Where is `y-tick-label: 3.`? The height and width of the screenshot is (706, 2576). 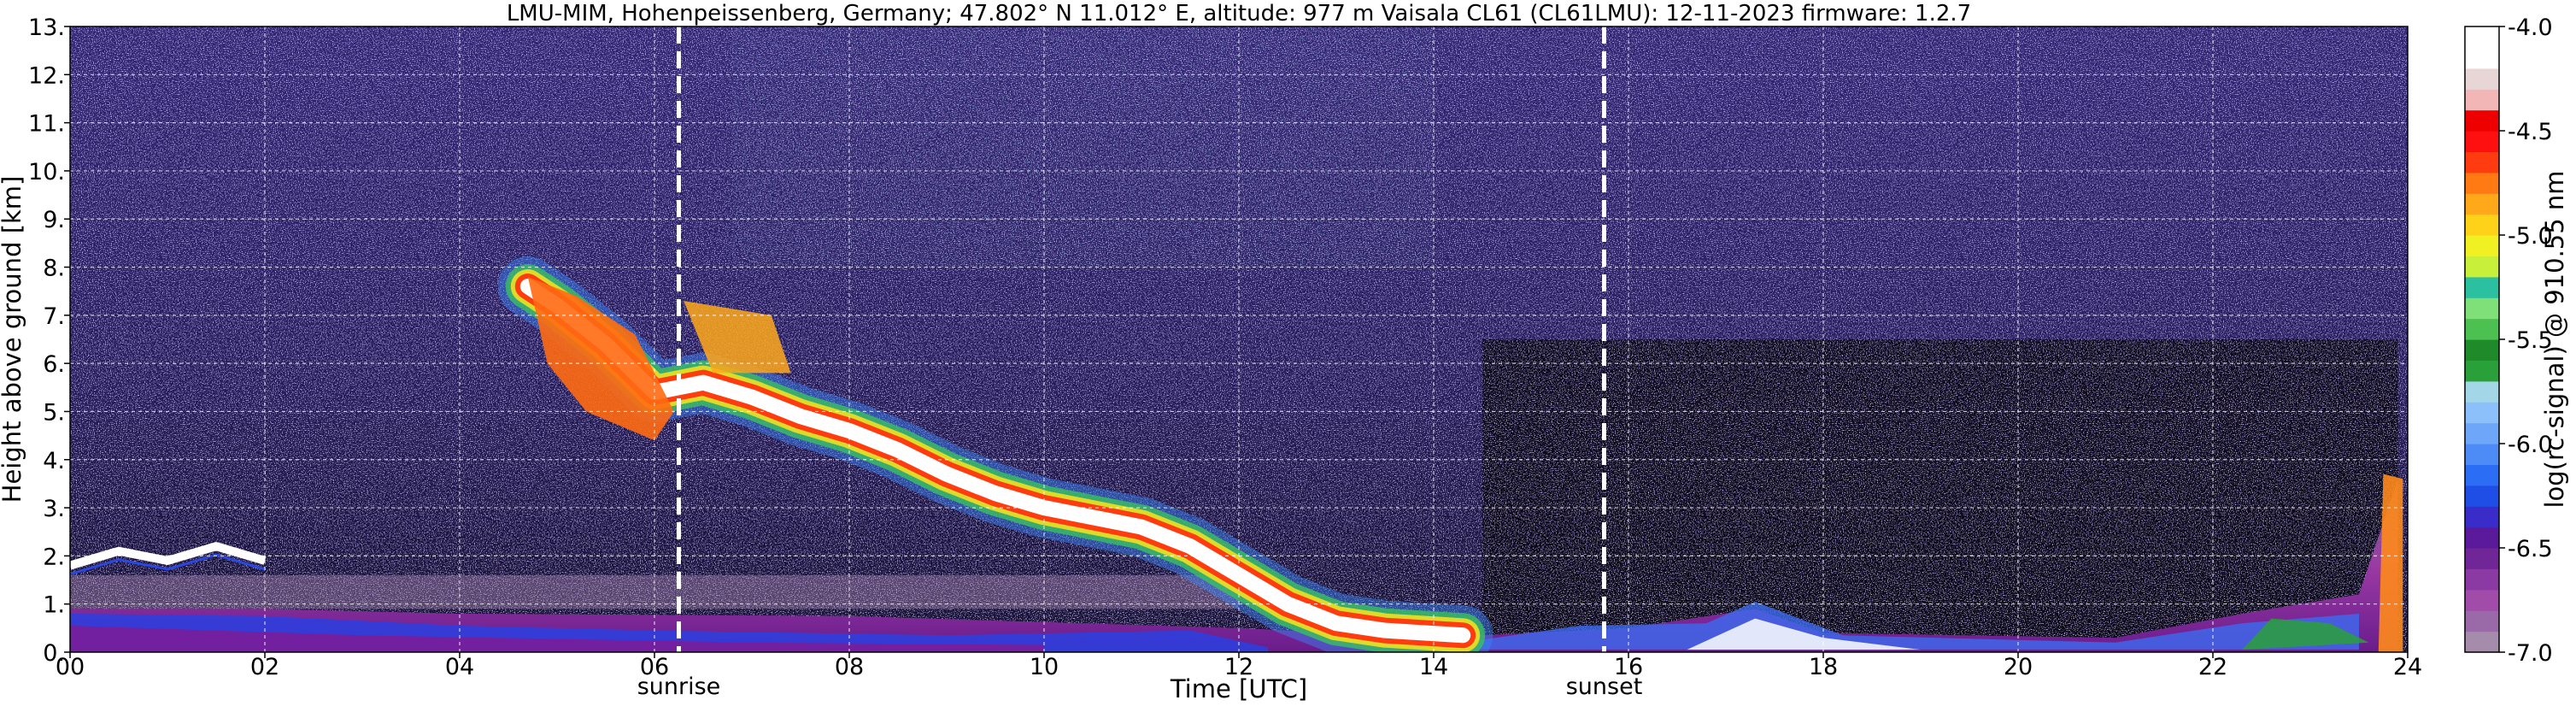 y-tick-label: 3. is located at coordinates (54, 509).